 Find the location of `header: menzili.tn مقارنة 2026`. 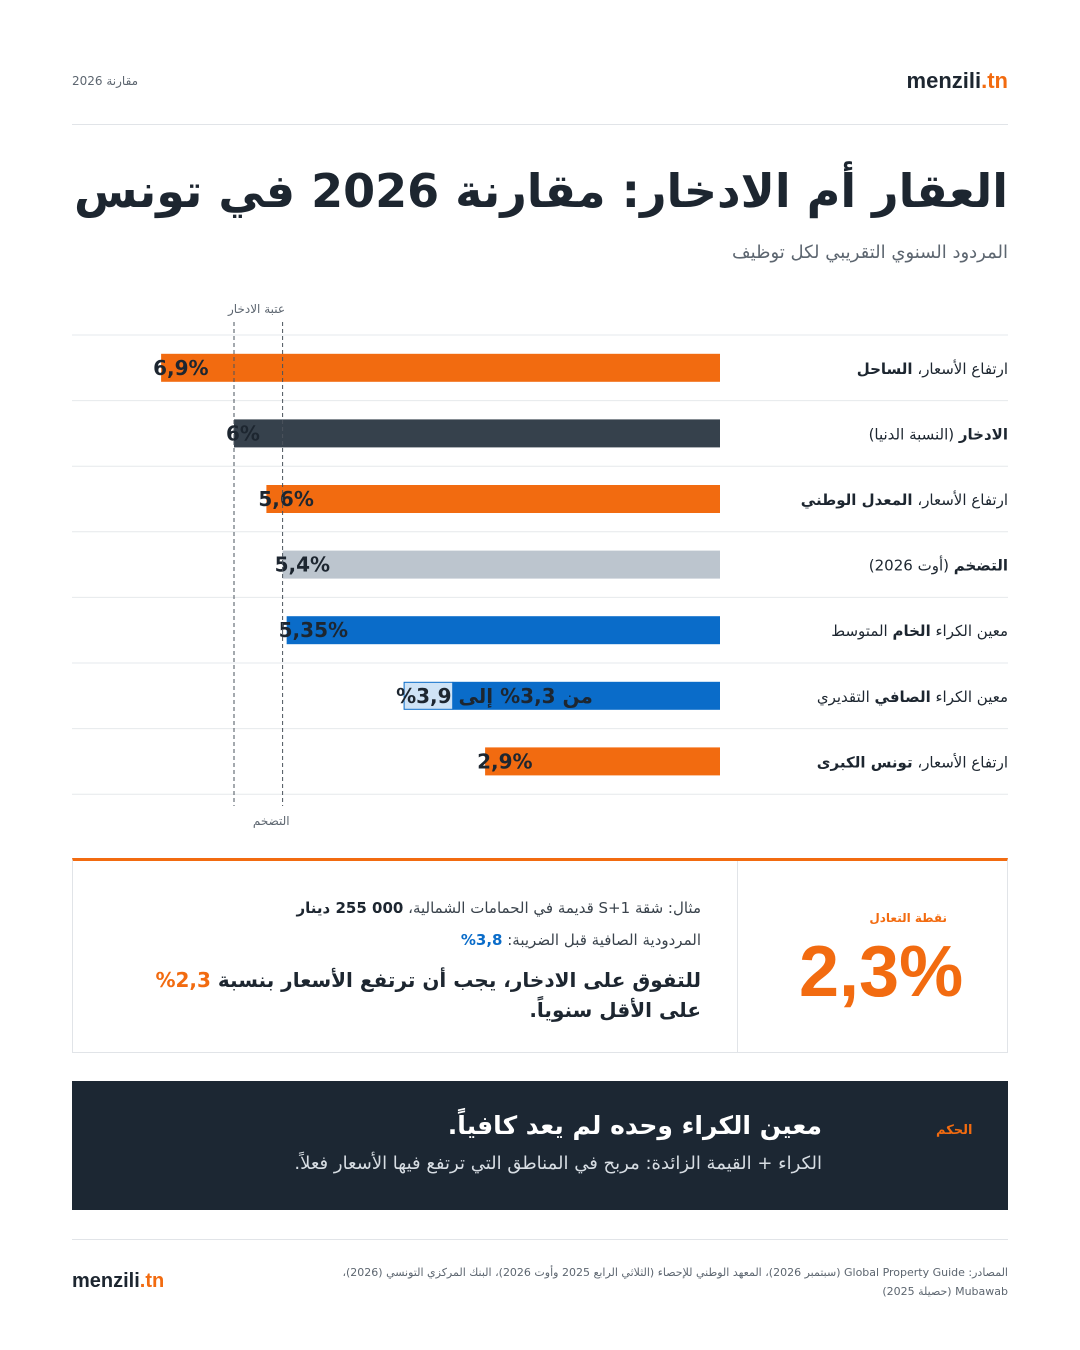

header: menzili.tn مقارنة 2026 is located at coordinates (540, 82).